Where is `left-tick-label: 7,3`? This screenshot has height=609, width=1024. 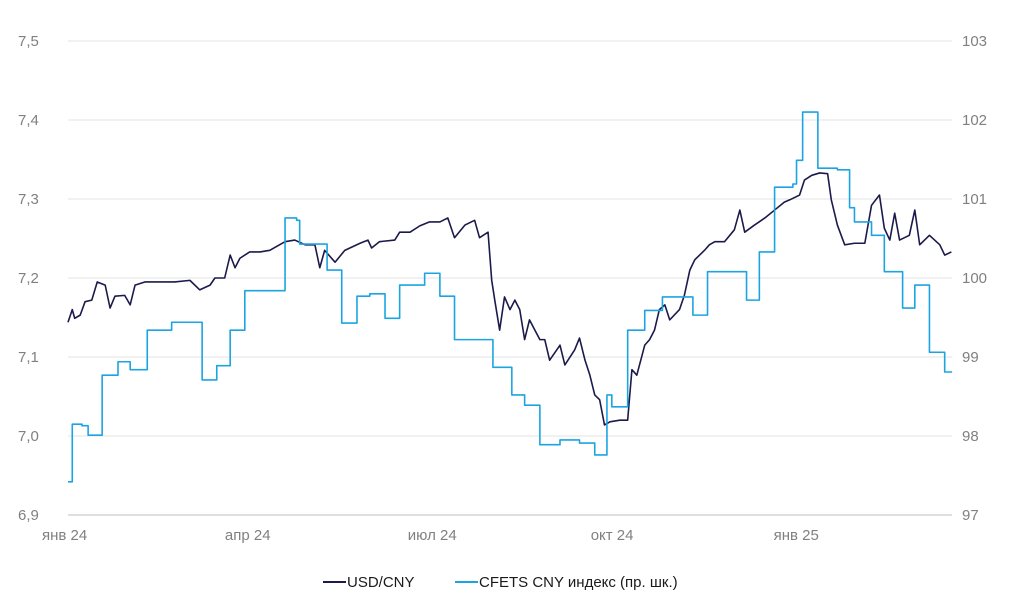 left-tick-label: 7,3 is located at coordinates (28, 199).